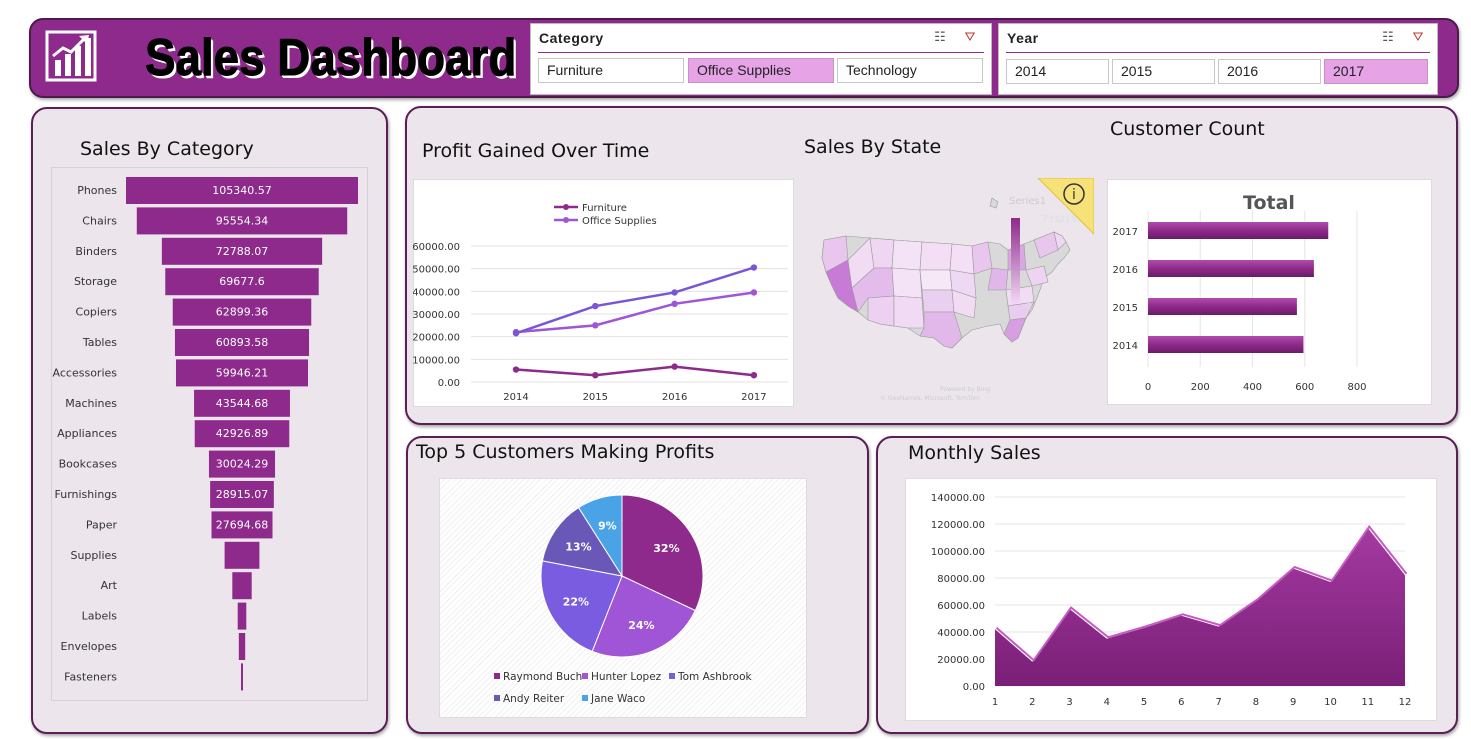  Describe the element at coordinates (436, 247) in the screenshot. I see `y-tick-label: 60000.00` at that location.